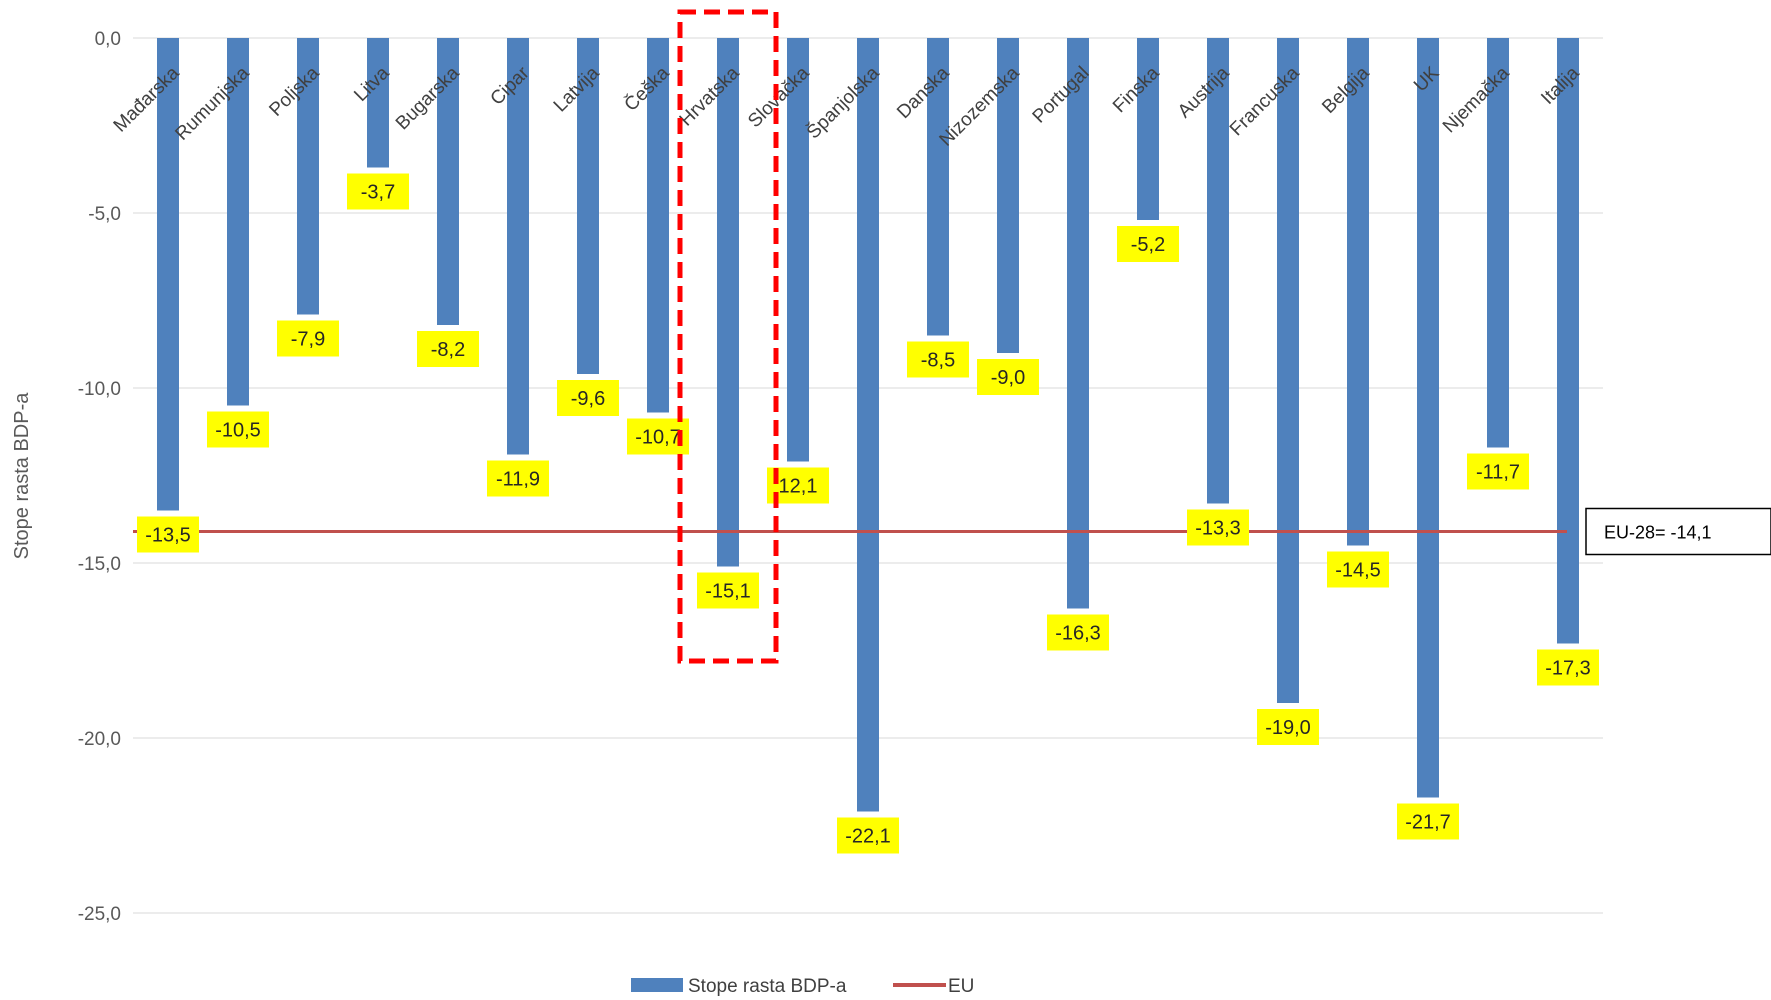  Describe the element at coordinates (99, 739) in the screenshot. I see `y-tick-label: -20,0` at that location.